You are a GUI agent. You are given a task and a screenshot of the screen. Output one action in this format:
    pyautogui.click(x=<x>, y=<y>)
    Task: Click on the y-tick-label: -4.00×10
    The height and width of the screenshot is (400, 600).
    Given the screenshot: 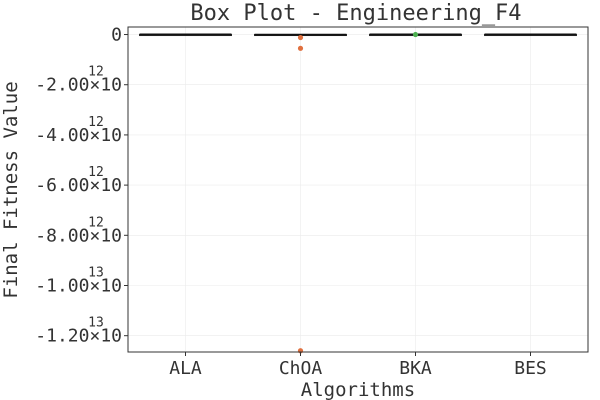 What is the action you would take?
    pyautogui.click(x=78, y=135)
    